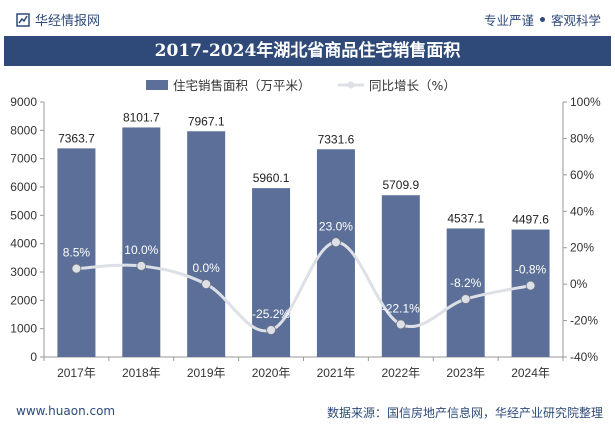 The width and height of the screenshot is (615, 427). I want to click on x-tick-label: 2018年, so click(141, 373).